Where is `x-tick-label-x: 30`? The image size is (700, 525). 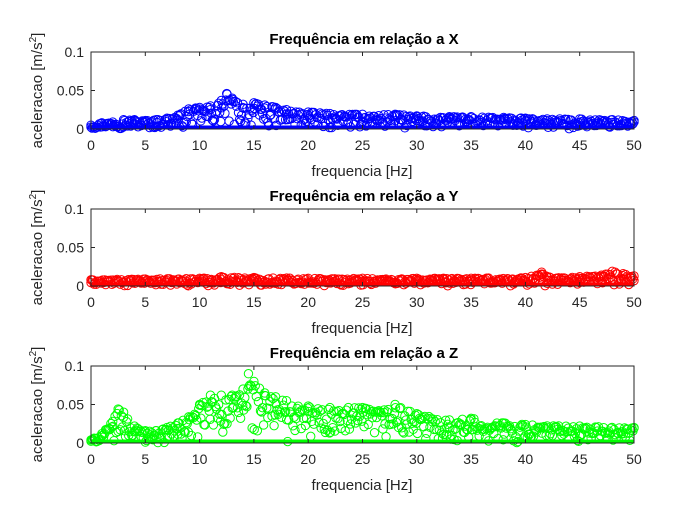 x-tick-label-x: 30 is located at coordinates (417, 145).